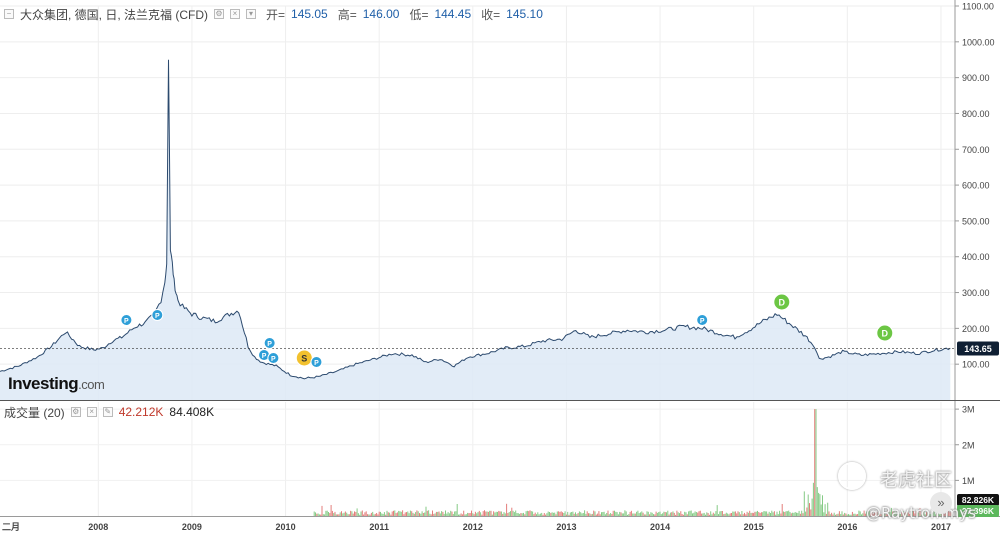 The width and height of the screenshot is (1000, 536). Describe the element at coordinates (91, 384) in the screenshot. I see `logo-suffix: .com` at that location.